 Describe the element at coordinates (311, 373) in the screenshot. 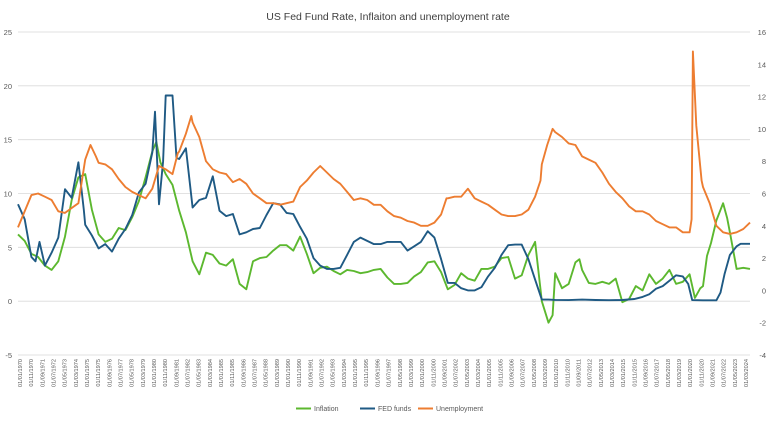

I see `x-tick-label: 01/09/1991` at that location.